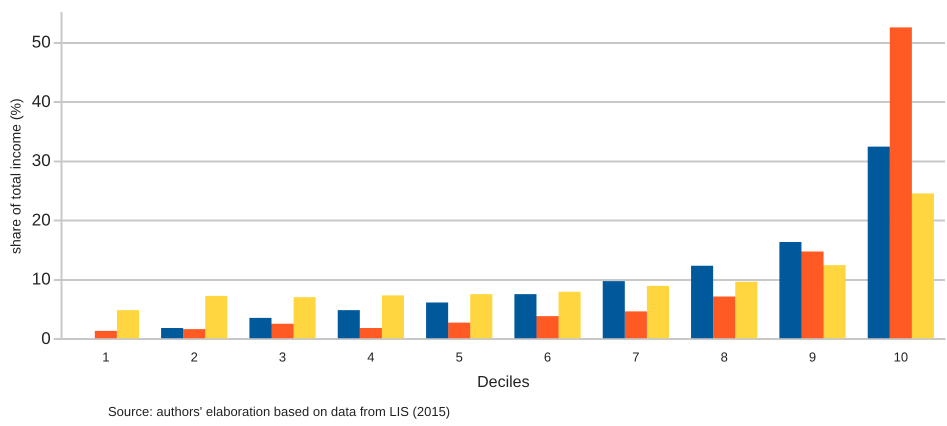 Image resolution: width=947 pixels, height=426 pixels. I want to click on y-tick-label: 40, so click(41, 101).